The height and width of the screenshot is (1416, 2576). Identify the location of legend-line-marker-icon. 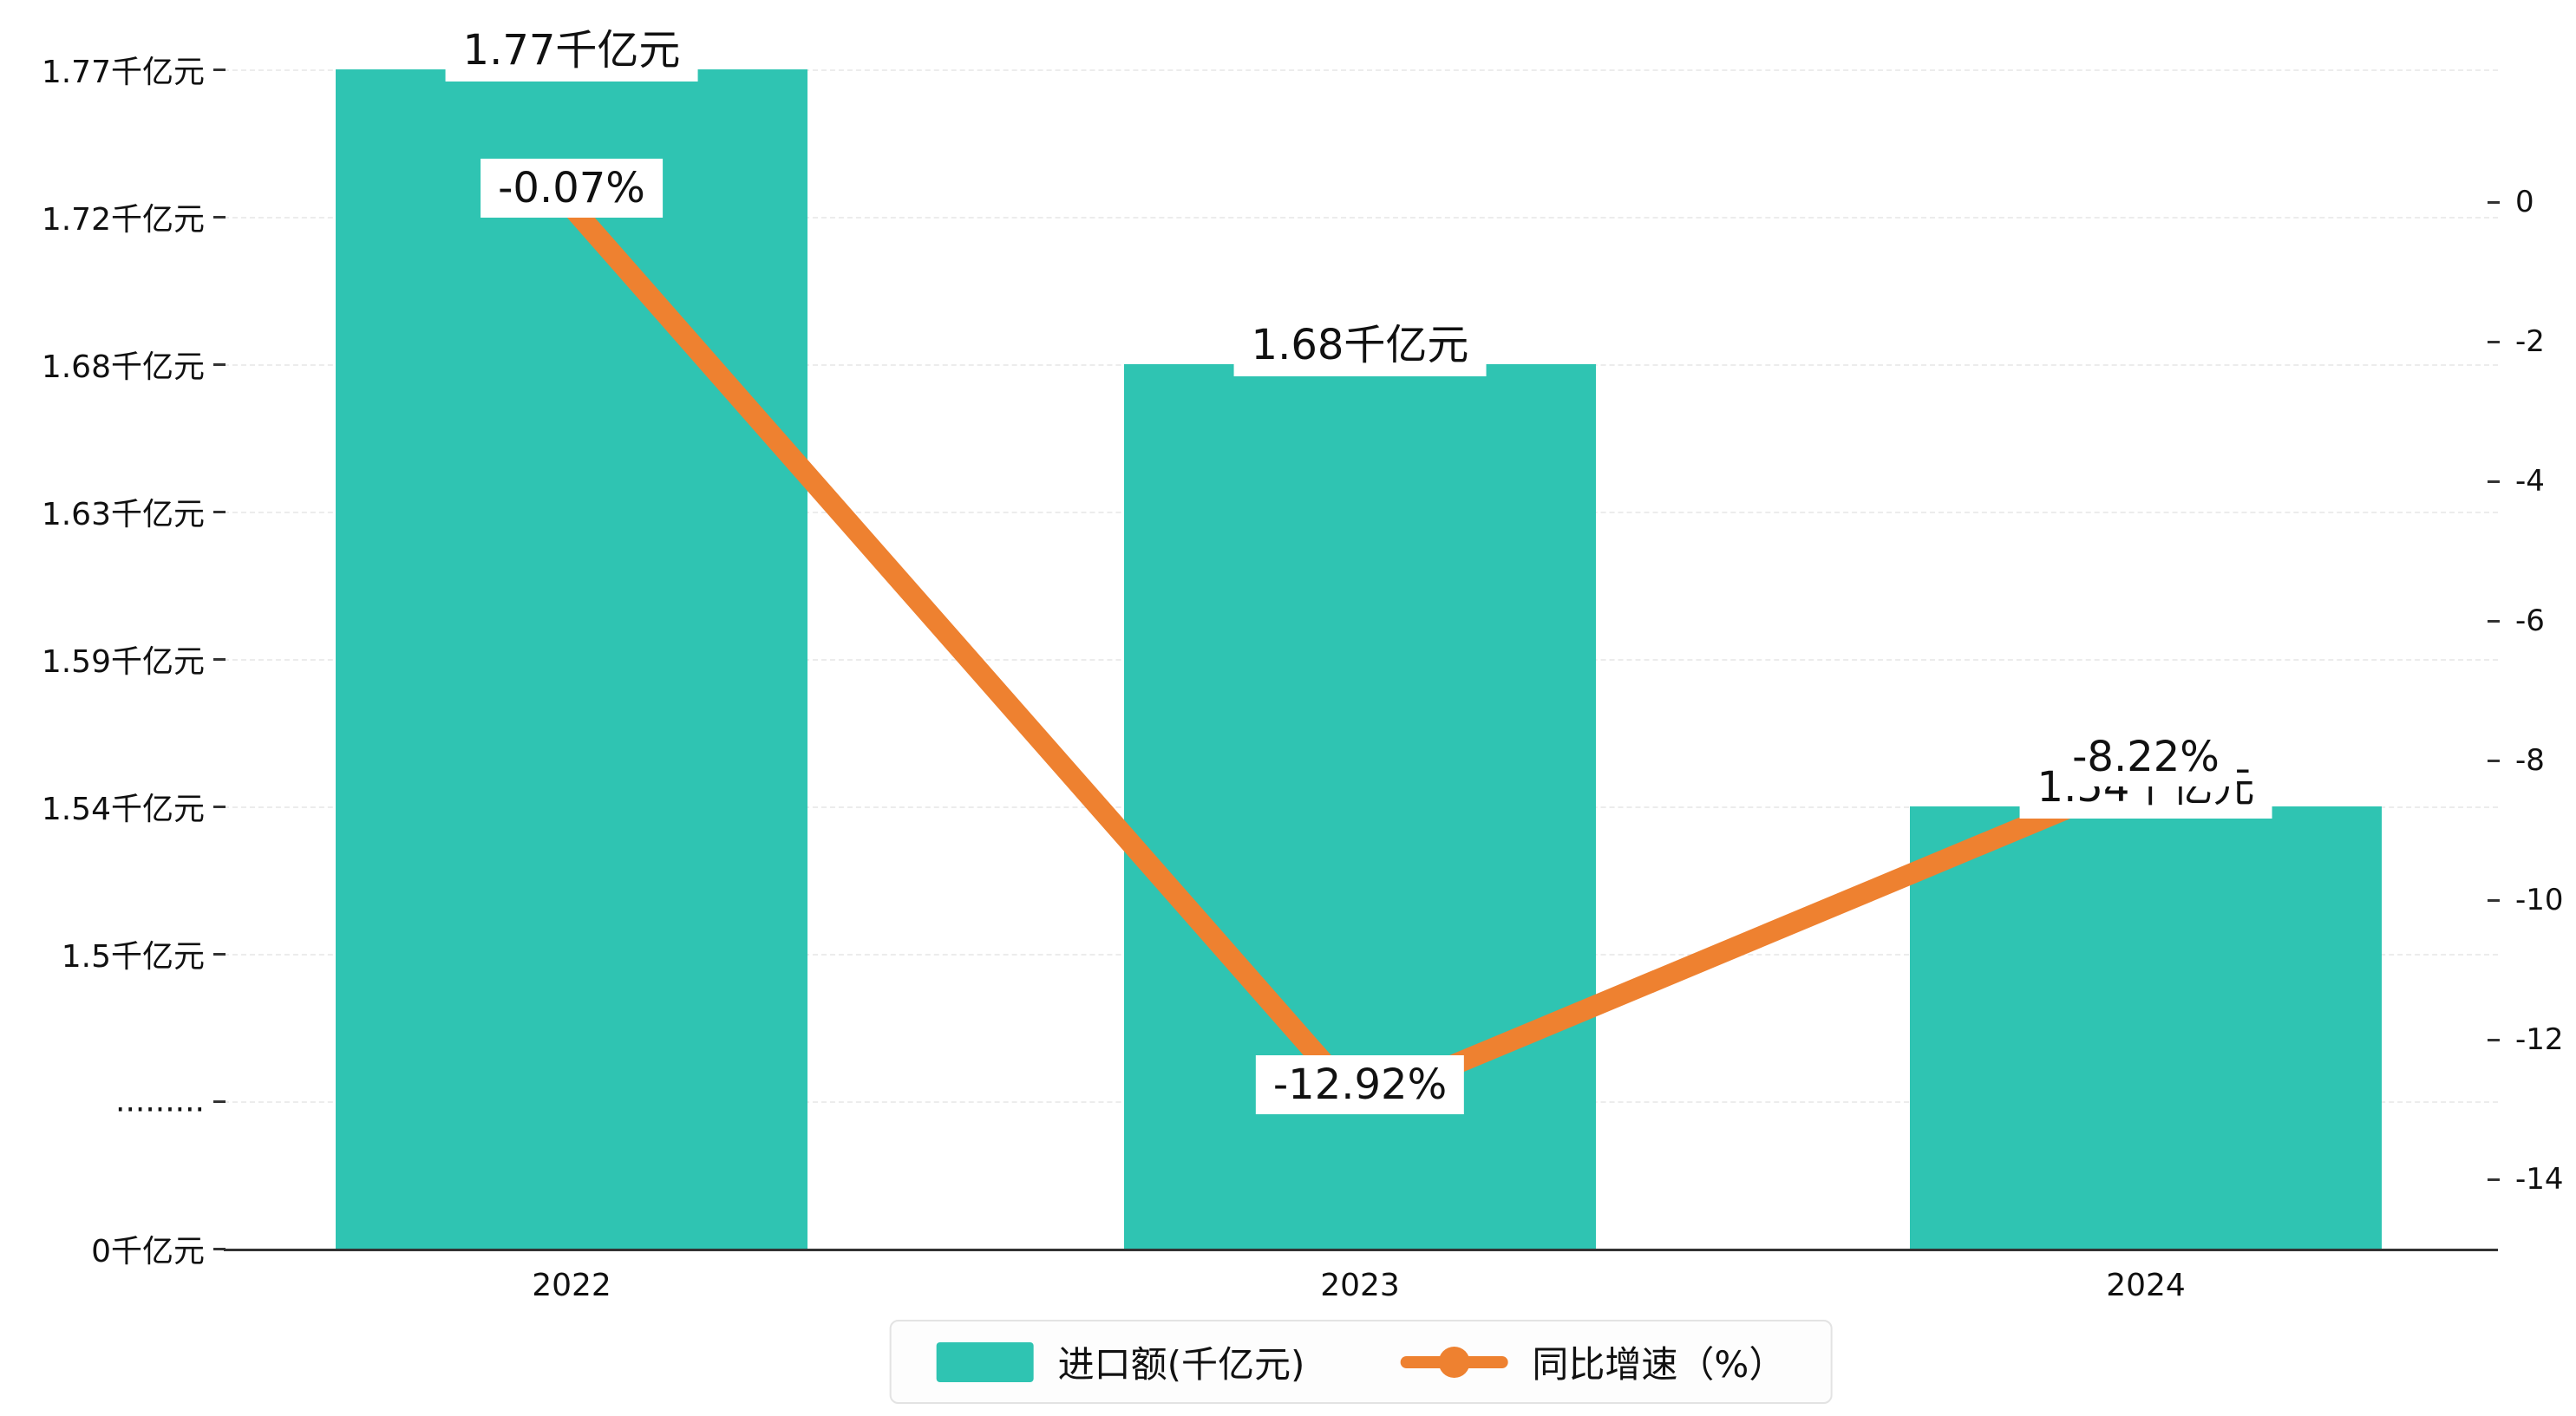
(1454, 1362).